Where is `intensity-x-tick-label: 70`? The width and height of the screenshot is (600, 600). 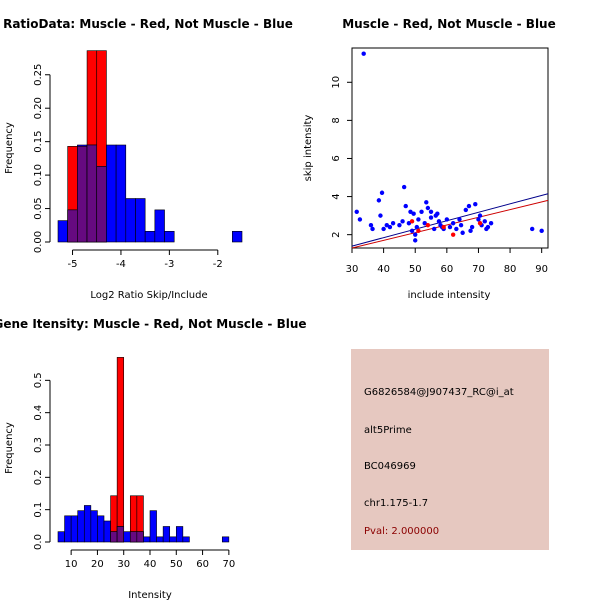
intensity-x-tick-label: 70 is located at coordinates (228, 564).